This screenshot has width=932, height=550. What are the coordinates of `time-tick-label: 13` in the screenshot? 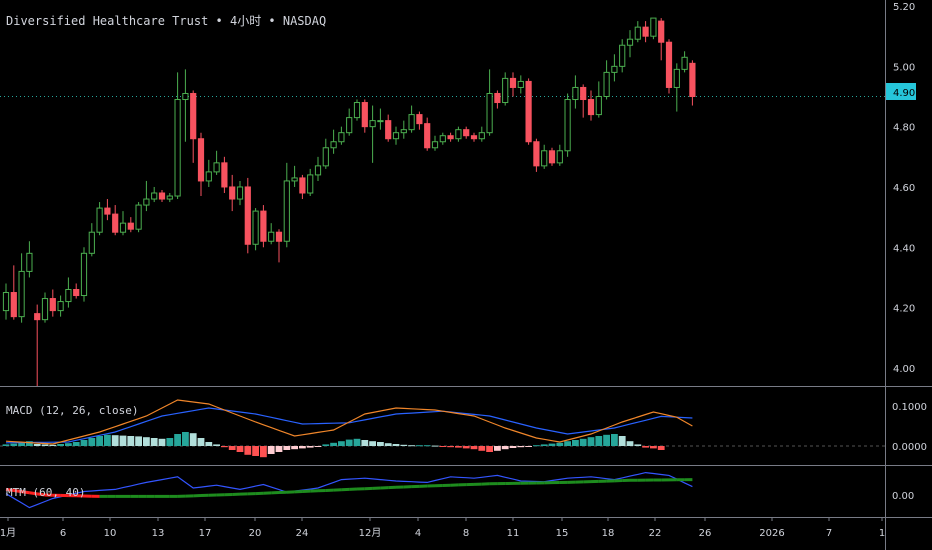 It's located at (158, 533).